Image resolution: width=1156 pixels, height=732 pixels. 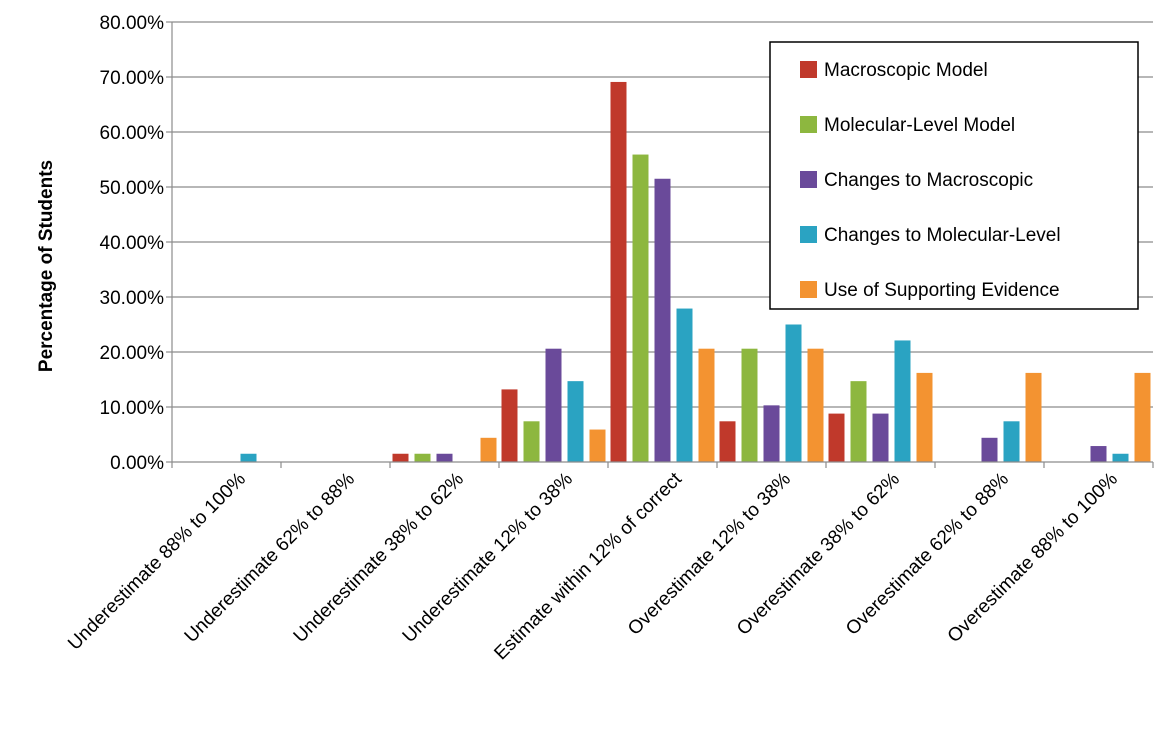 What do you see at coordinates (906, 70) in the screenshot?
I see `legend-entry: Macroscopic Model` at bounding box center [906, 70].